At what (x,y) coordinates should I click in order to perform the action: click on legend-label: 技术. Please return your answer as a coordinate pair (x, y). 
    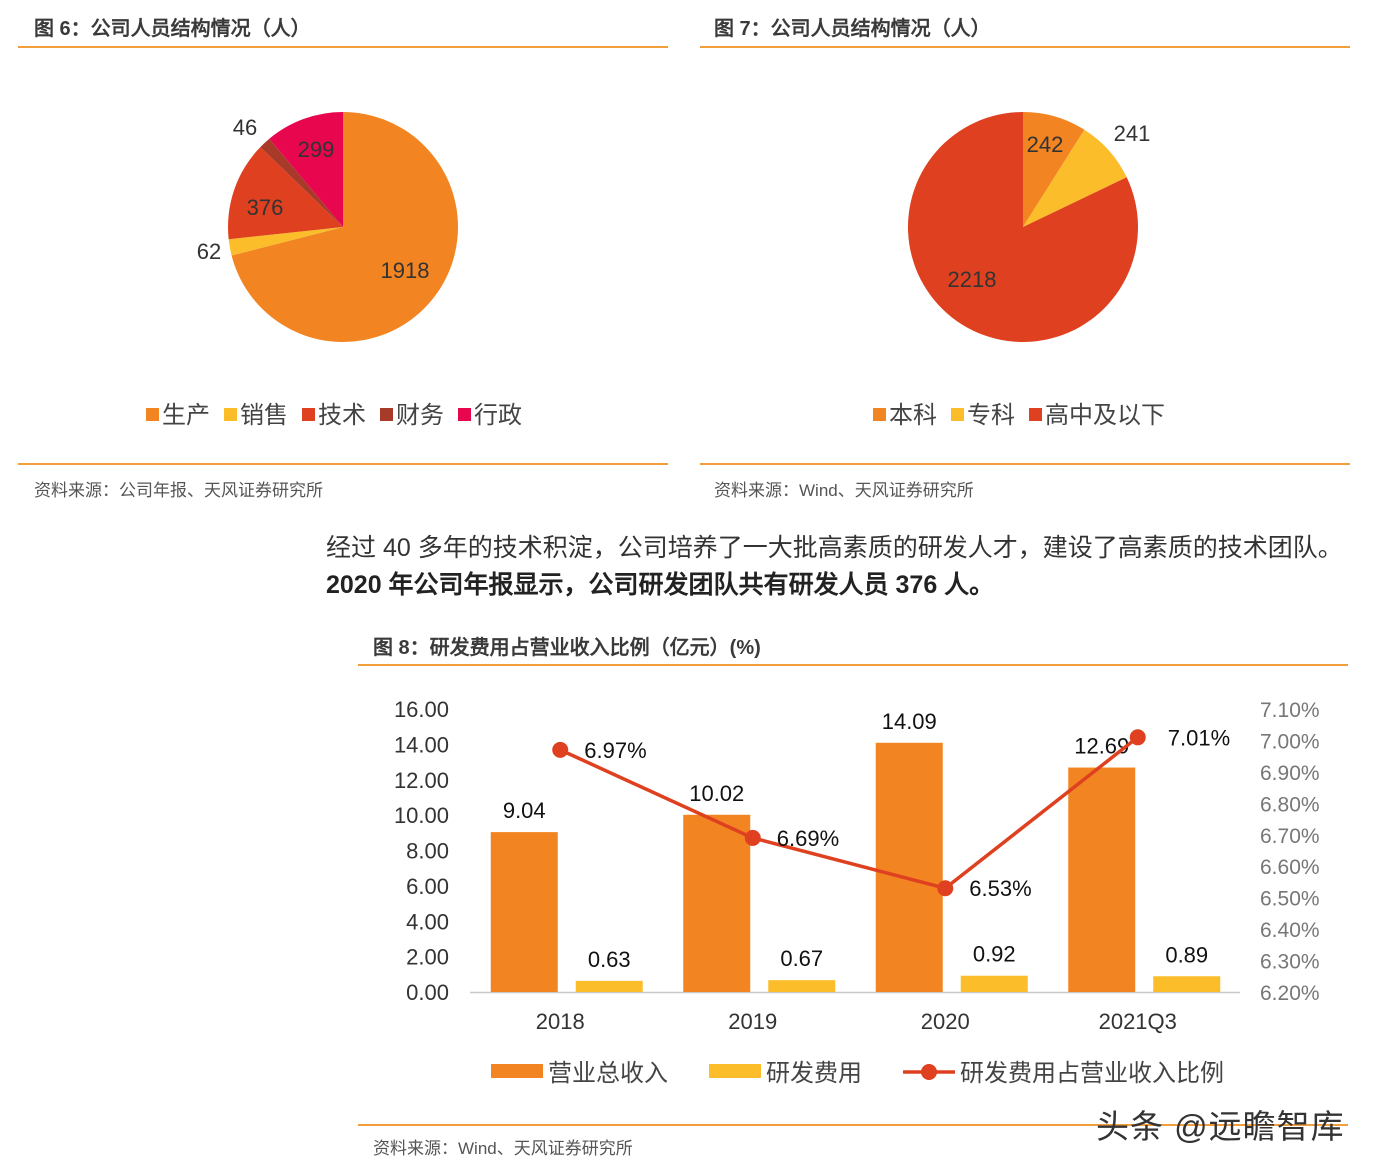
    Looking at the image, I should click on (342, 415).